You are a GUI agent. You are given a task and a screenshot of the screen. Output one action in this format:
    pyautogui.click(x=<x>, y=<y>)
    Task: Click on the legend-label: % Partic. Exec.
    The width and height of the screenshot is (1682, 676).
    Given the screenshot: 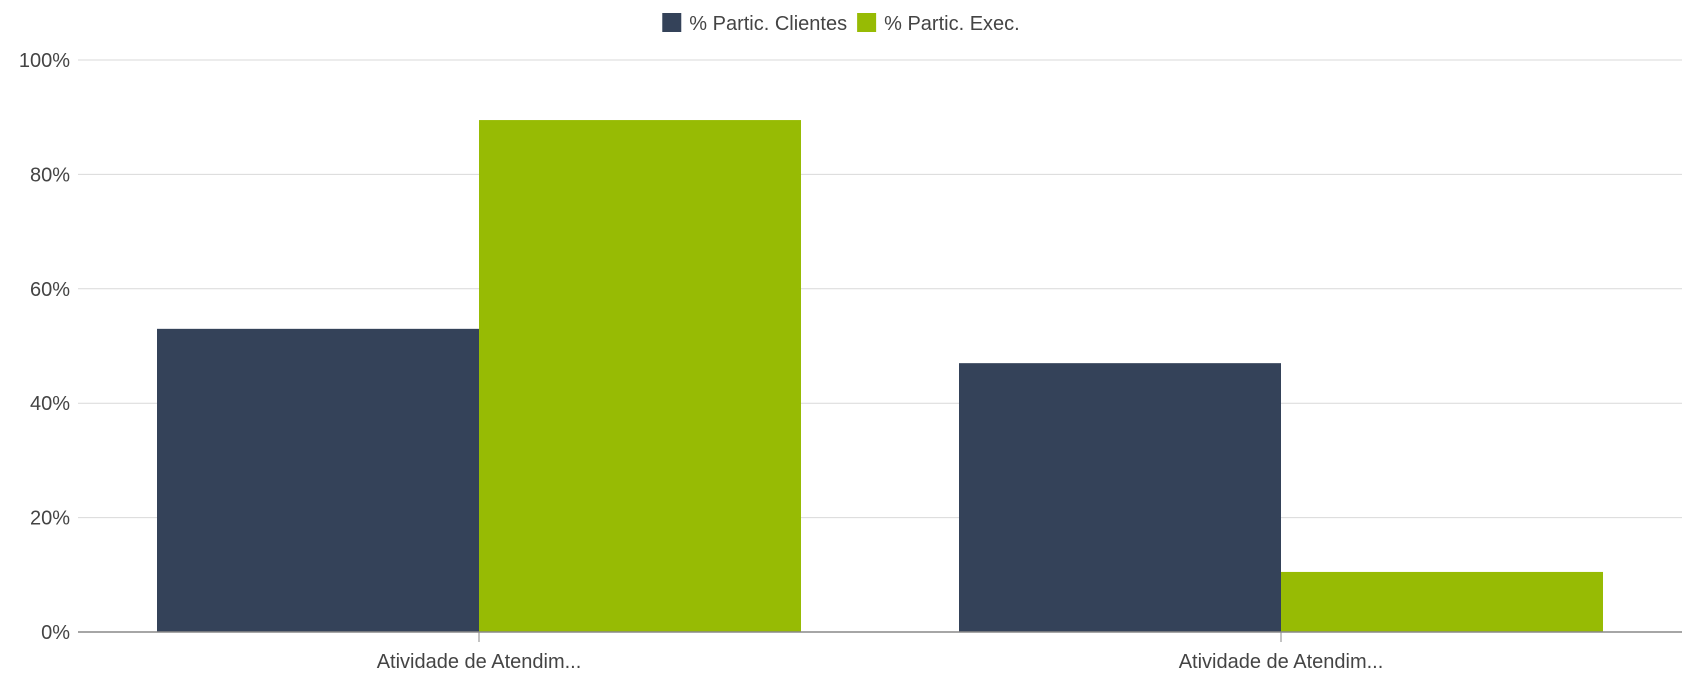 What is the action you would take?
    pyautogui.click(x=952, y=24)
    